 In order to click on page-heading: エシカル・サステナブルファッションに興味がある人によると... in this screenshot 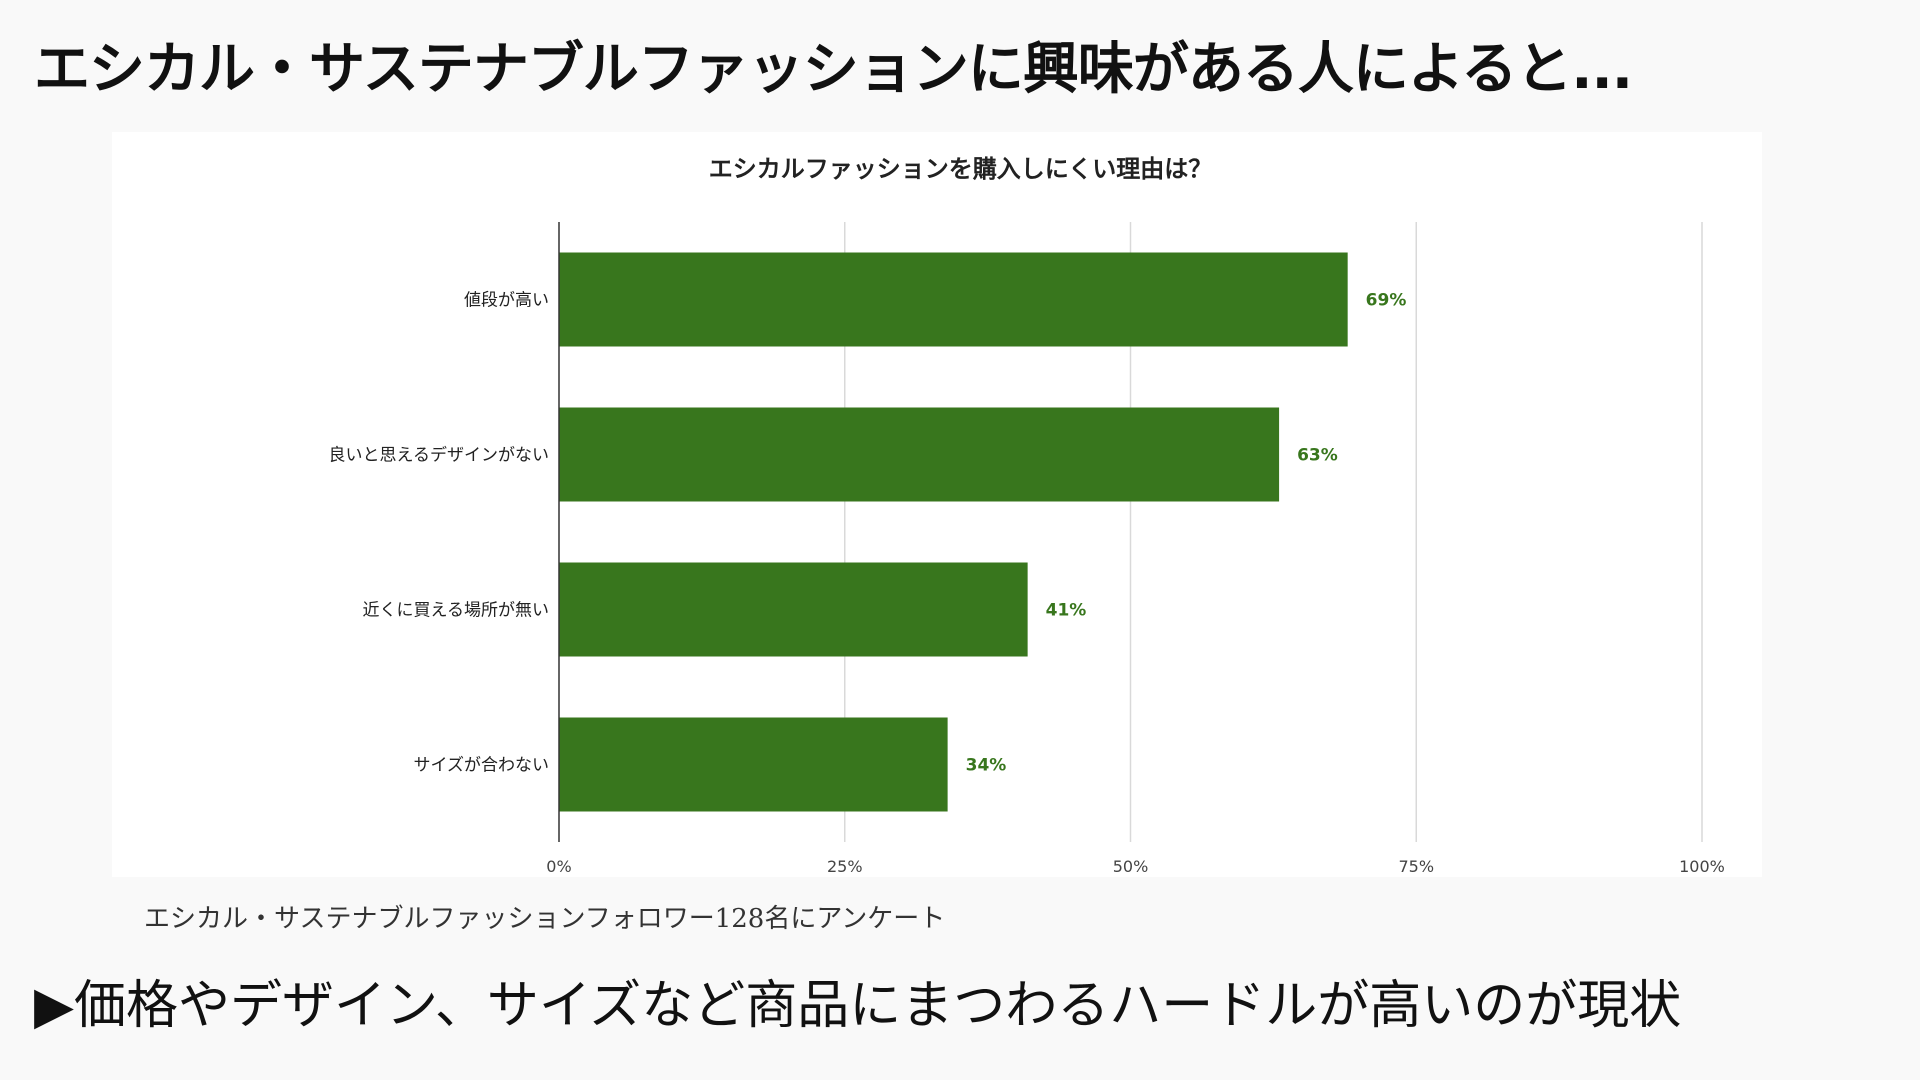, I will do `click(833, 69)`.